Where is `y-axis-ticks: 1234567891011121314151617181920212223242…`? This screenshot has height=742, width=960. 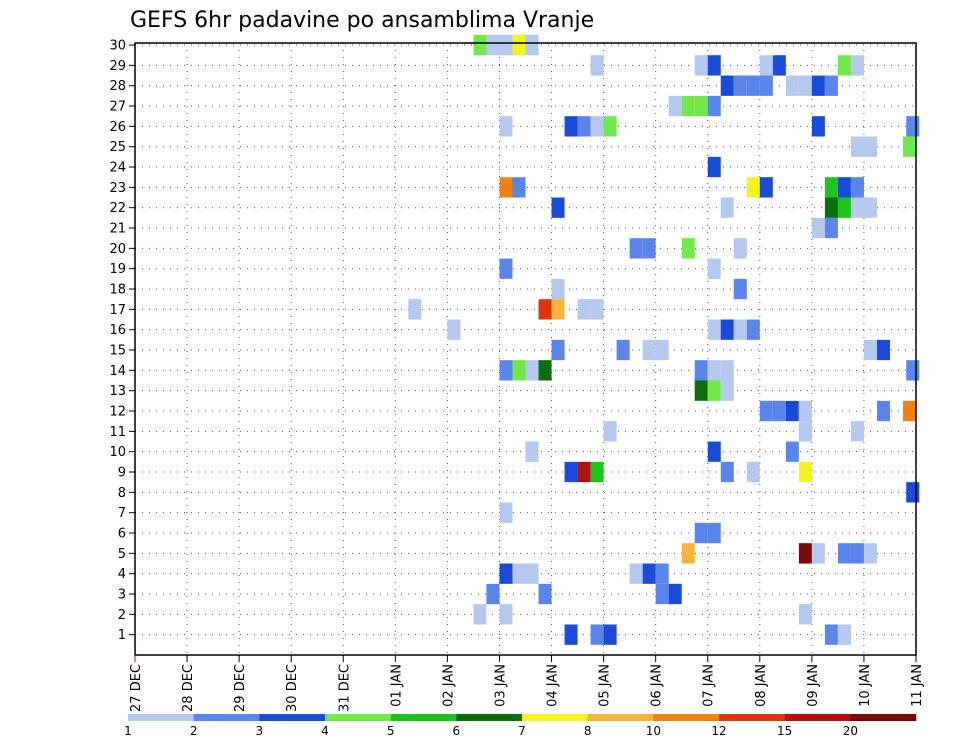
y-axis-ticks: 1234567891011121314151617181920212223242… is located at coordinates (122, 341).